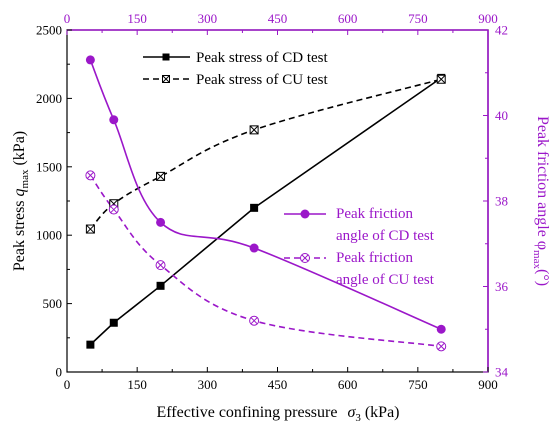 The width and height of the screenshot is (550, 431). What do you see at coordinates (49, 235) in the screenshot?
I see `y1-tick-label: 1000` at bounding box center [49, 235].